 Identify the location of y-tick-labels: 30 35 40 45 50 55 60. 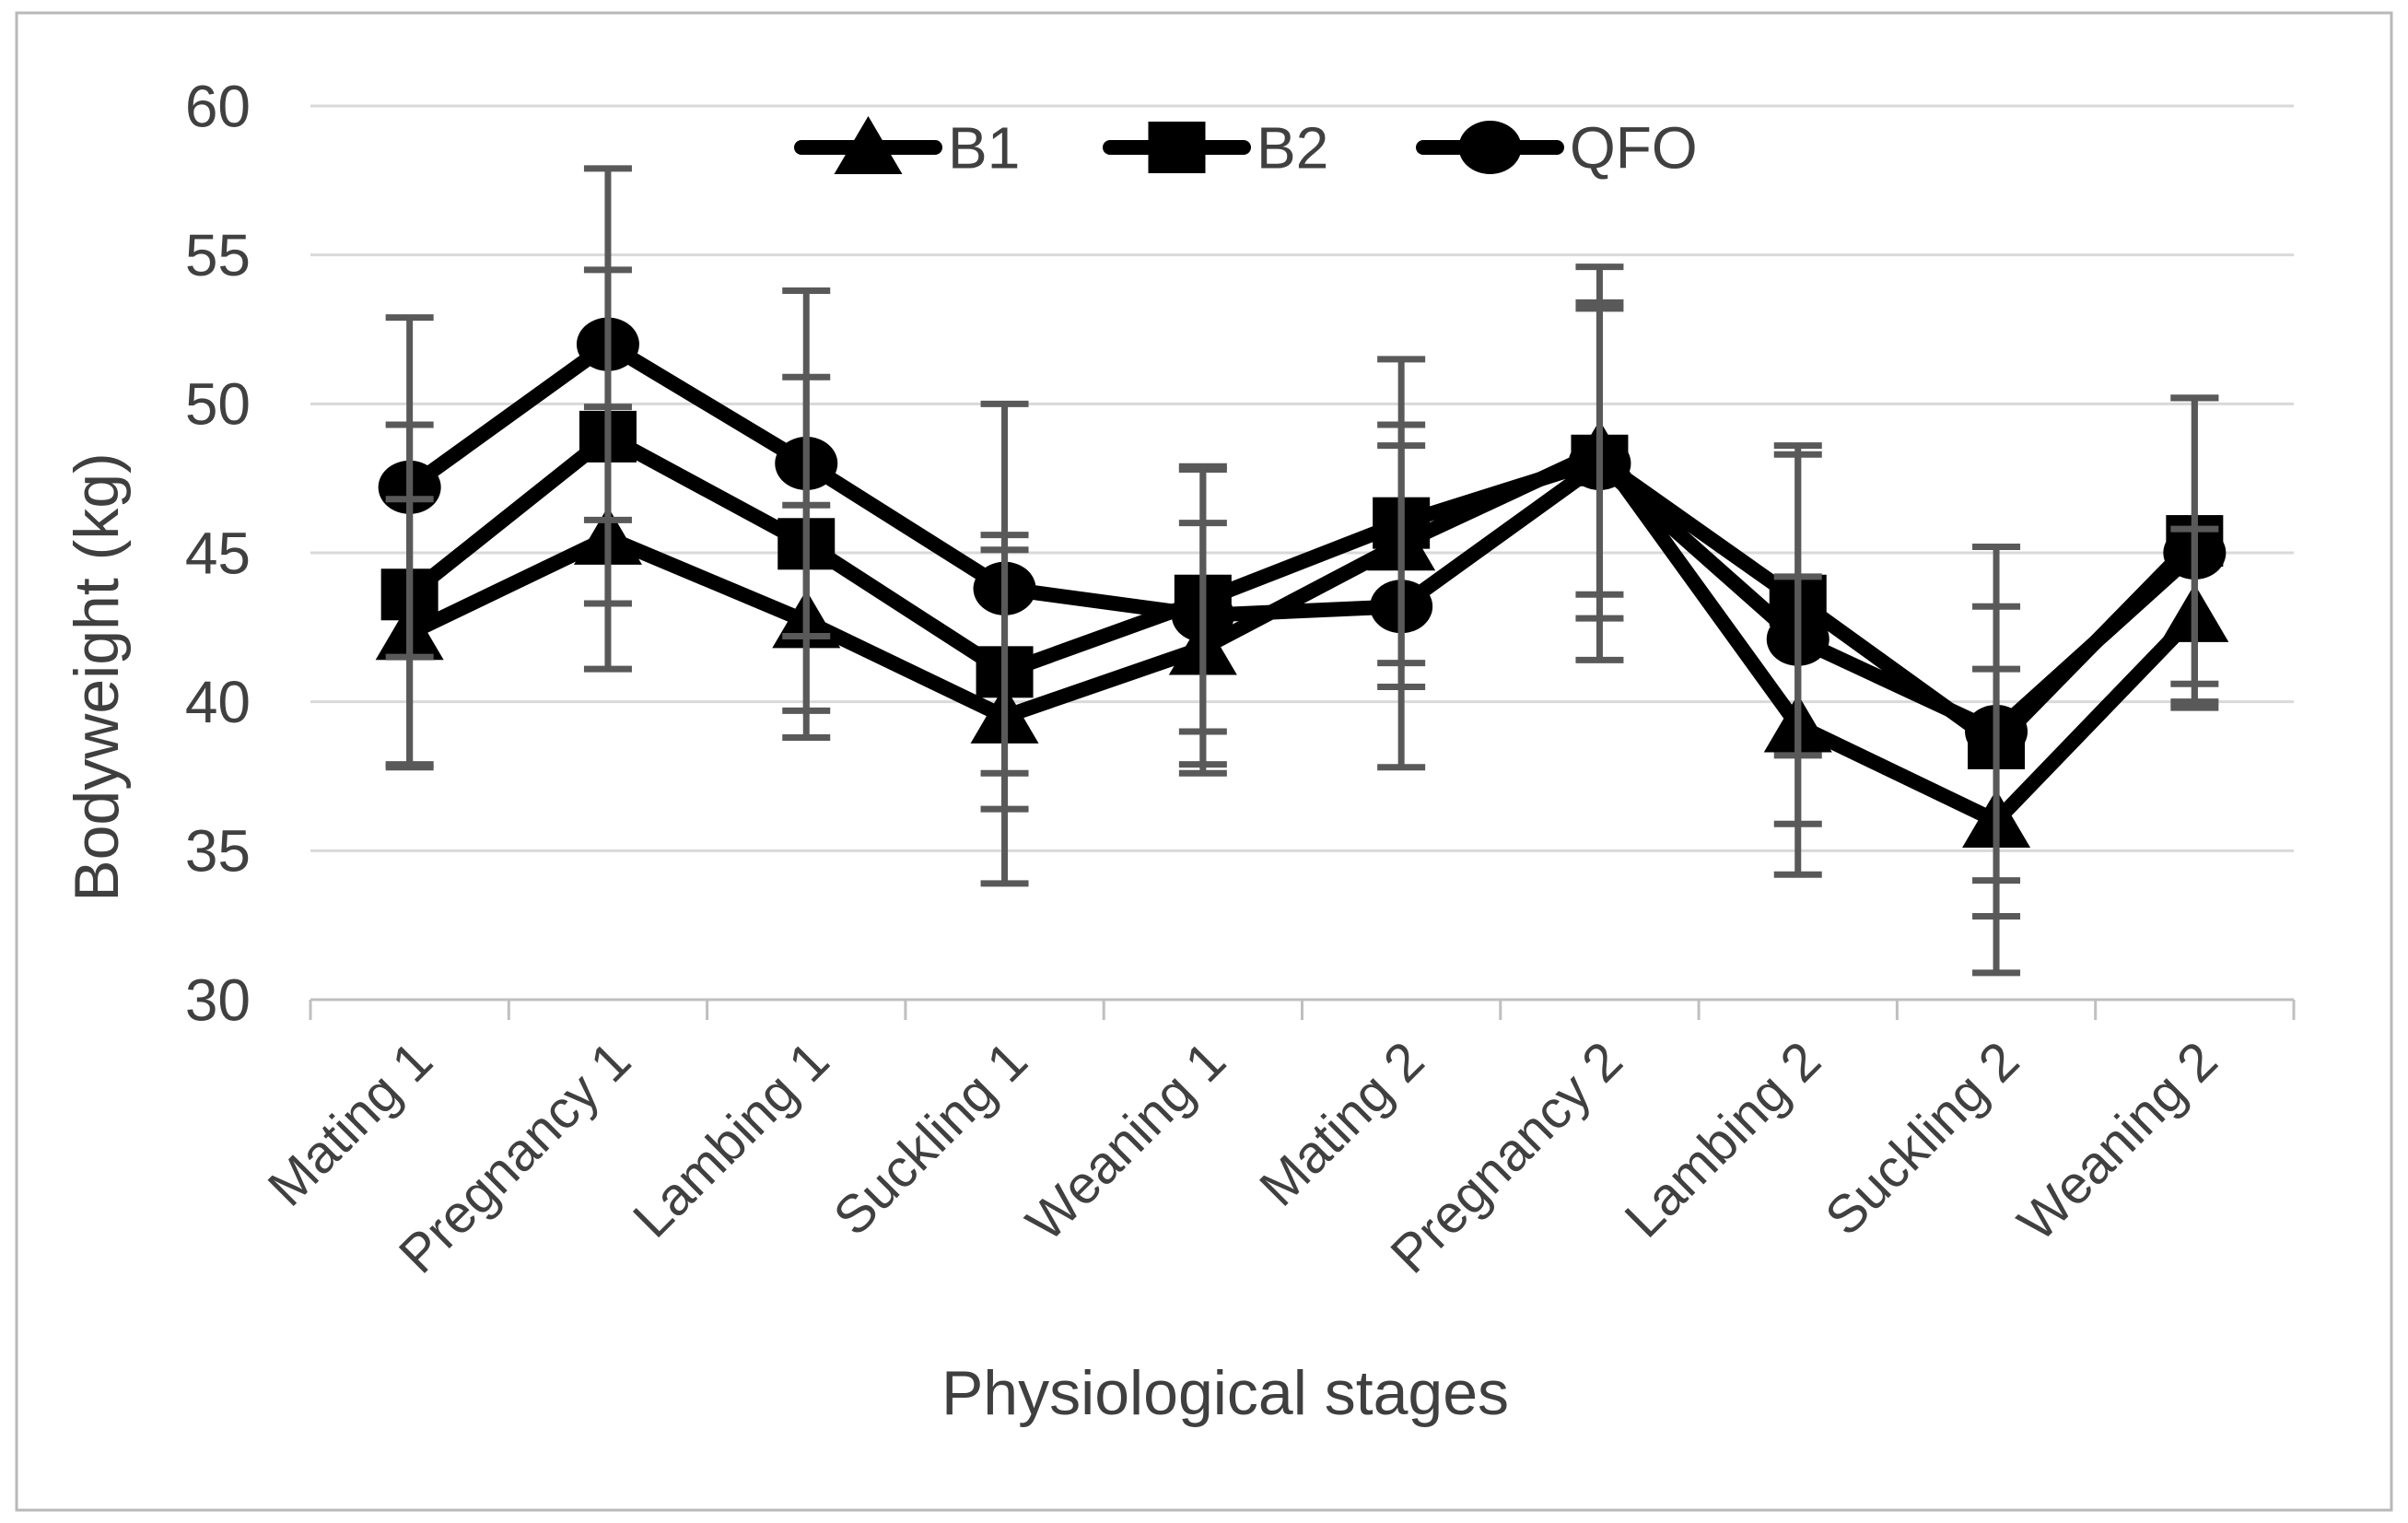
(218, 553).